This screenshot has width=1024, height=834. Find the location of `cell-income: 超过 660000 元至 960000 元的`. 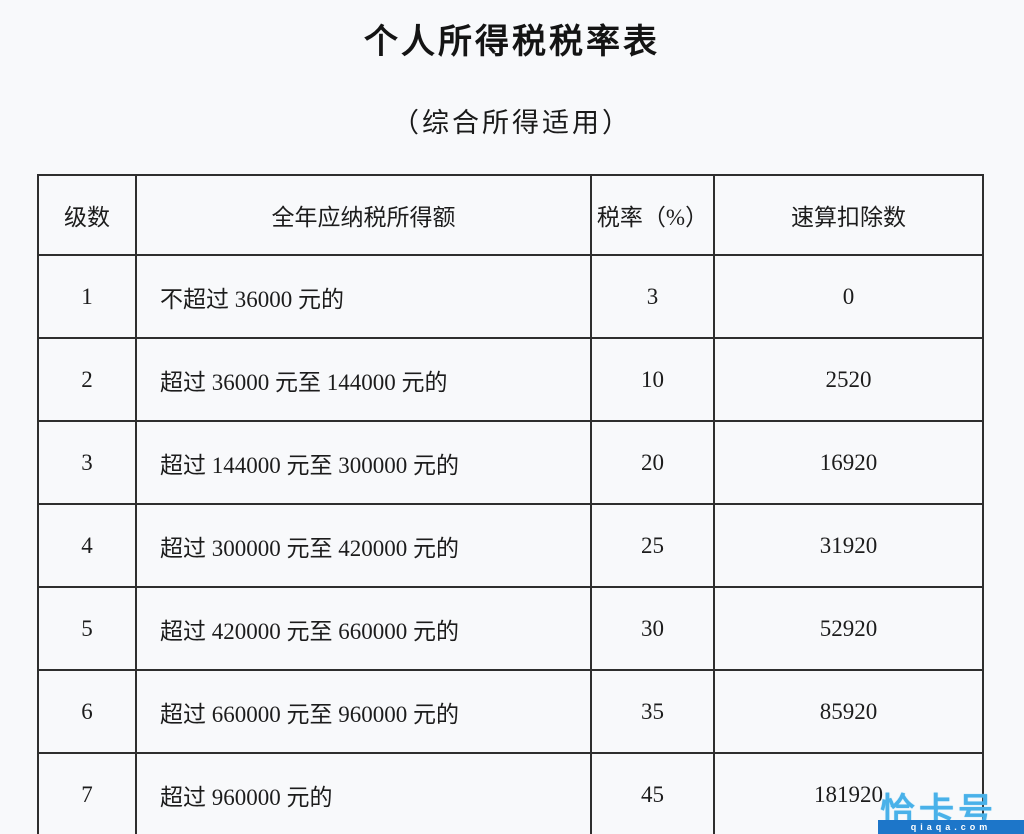

cell-income: 超过 660000 元至 960000 元的 is located at coordinates (363, 711).